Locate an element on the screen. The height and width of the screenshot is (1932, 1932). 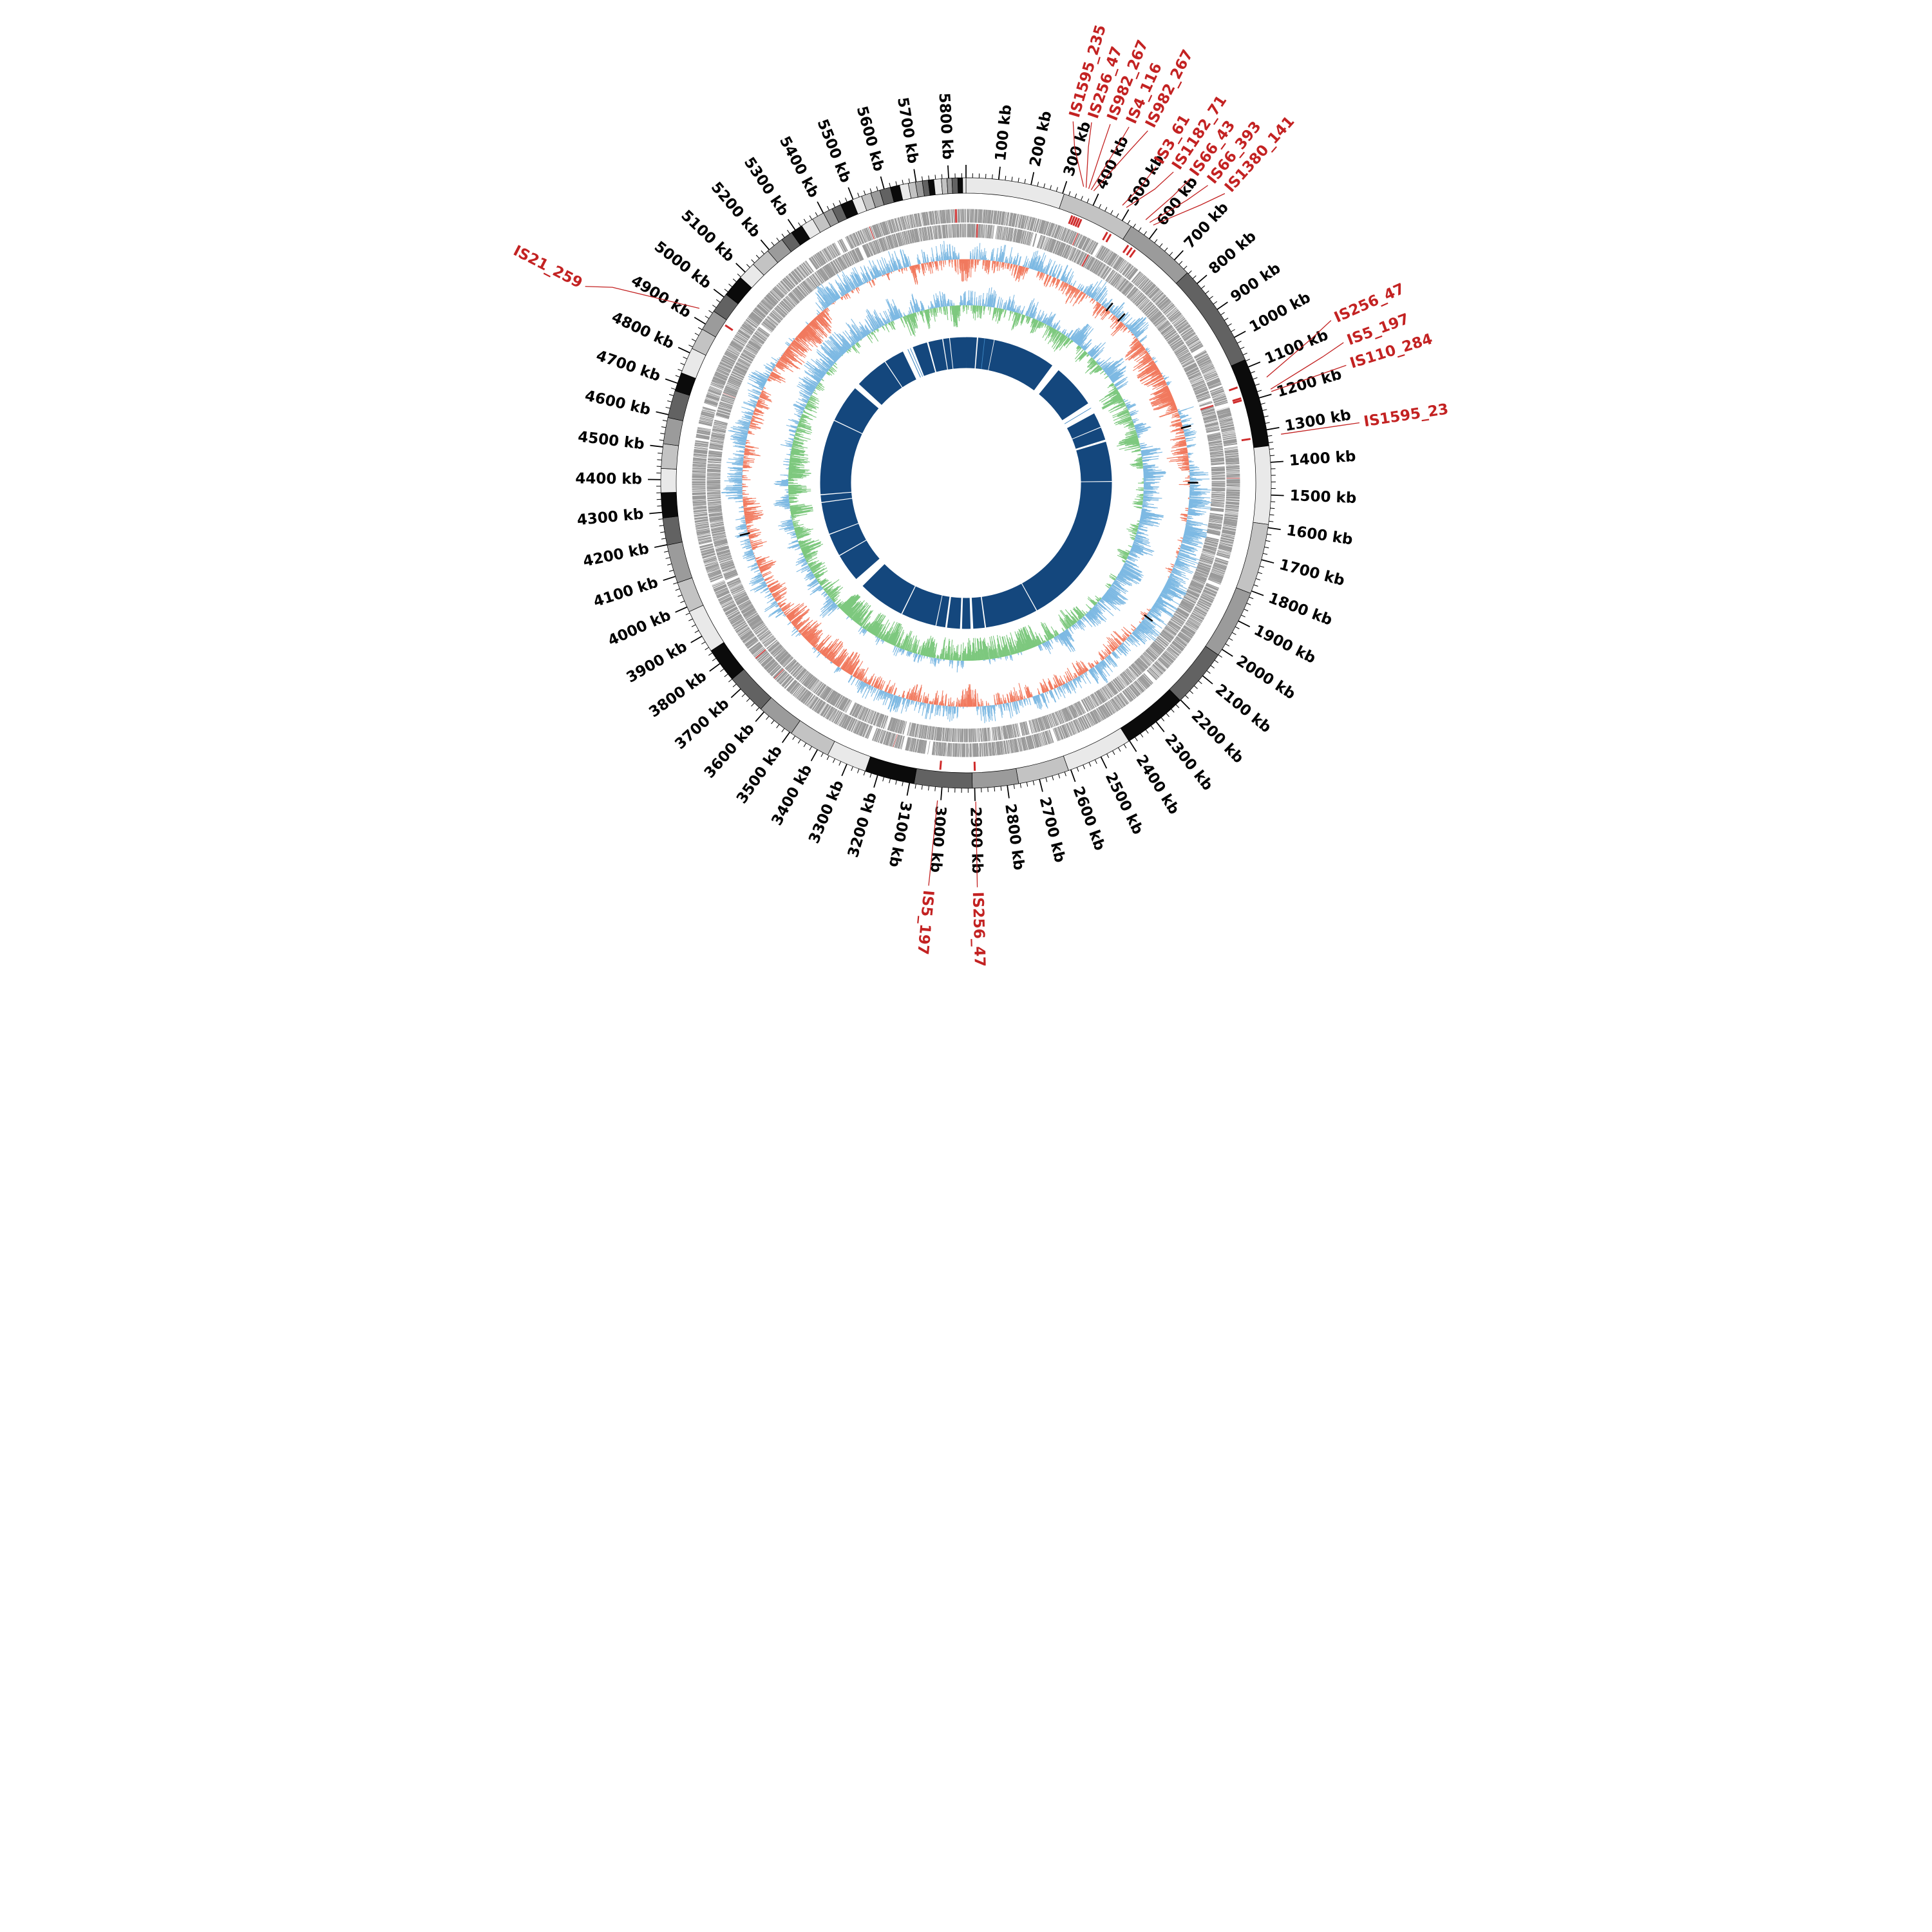
axis-tick-label: 1900 kb is located at coordinates (1285, 644).